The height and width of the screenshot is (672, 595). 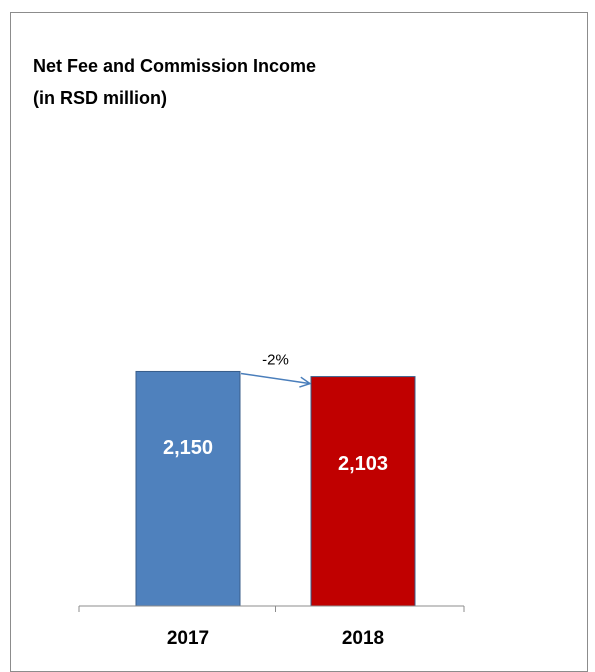 What do you see at coordinates (175, 66) in the screenshot?
I see `chart-title: Net Fee and Commission Income` at bounding box center [175, 66].